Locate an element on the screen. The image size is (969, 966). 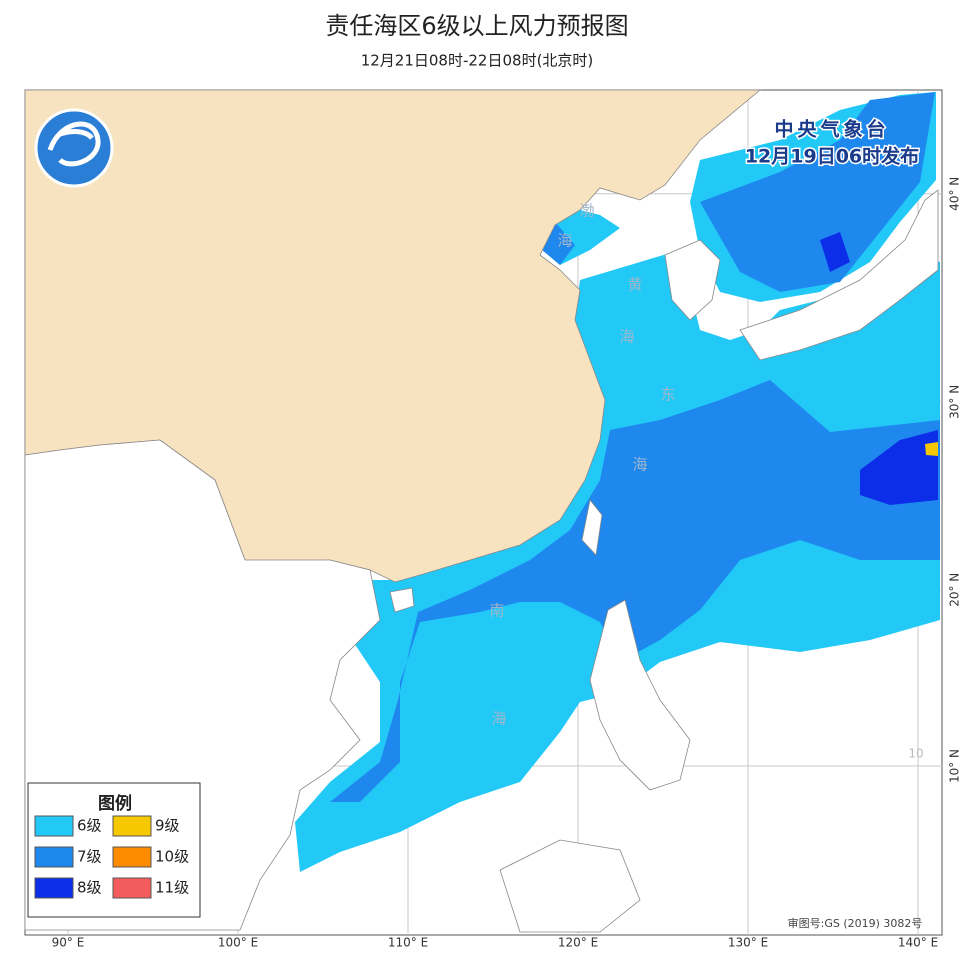
lon-label: 140° E is located at coordinates (918, 943).